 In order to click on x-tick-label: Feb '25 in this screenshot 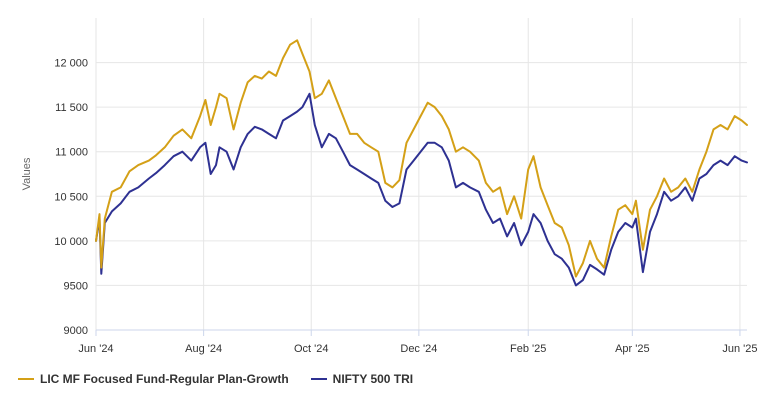, I will do `click(528, 349)`.